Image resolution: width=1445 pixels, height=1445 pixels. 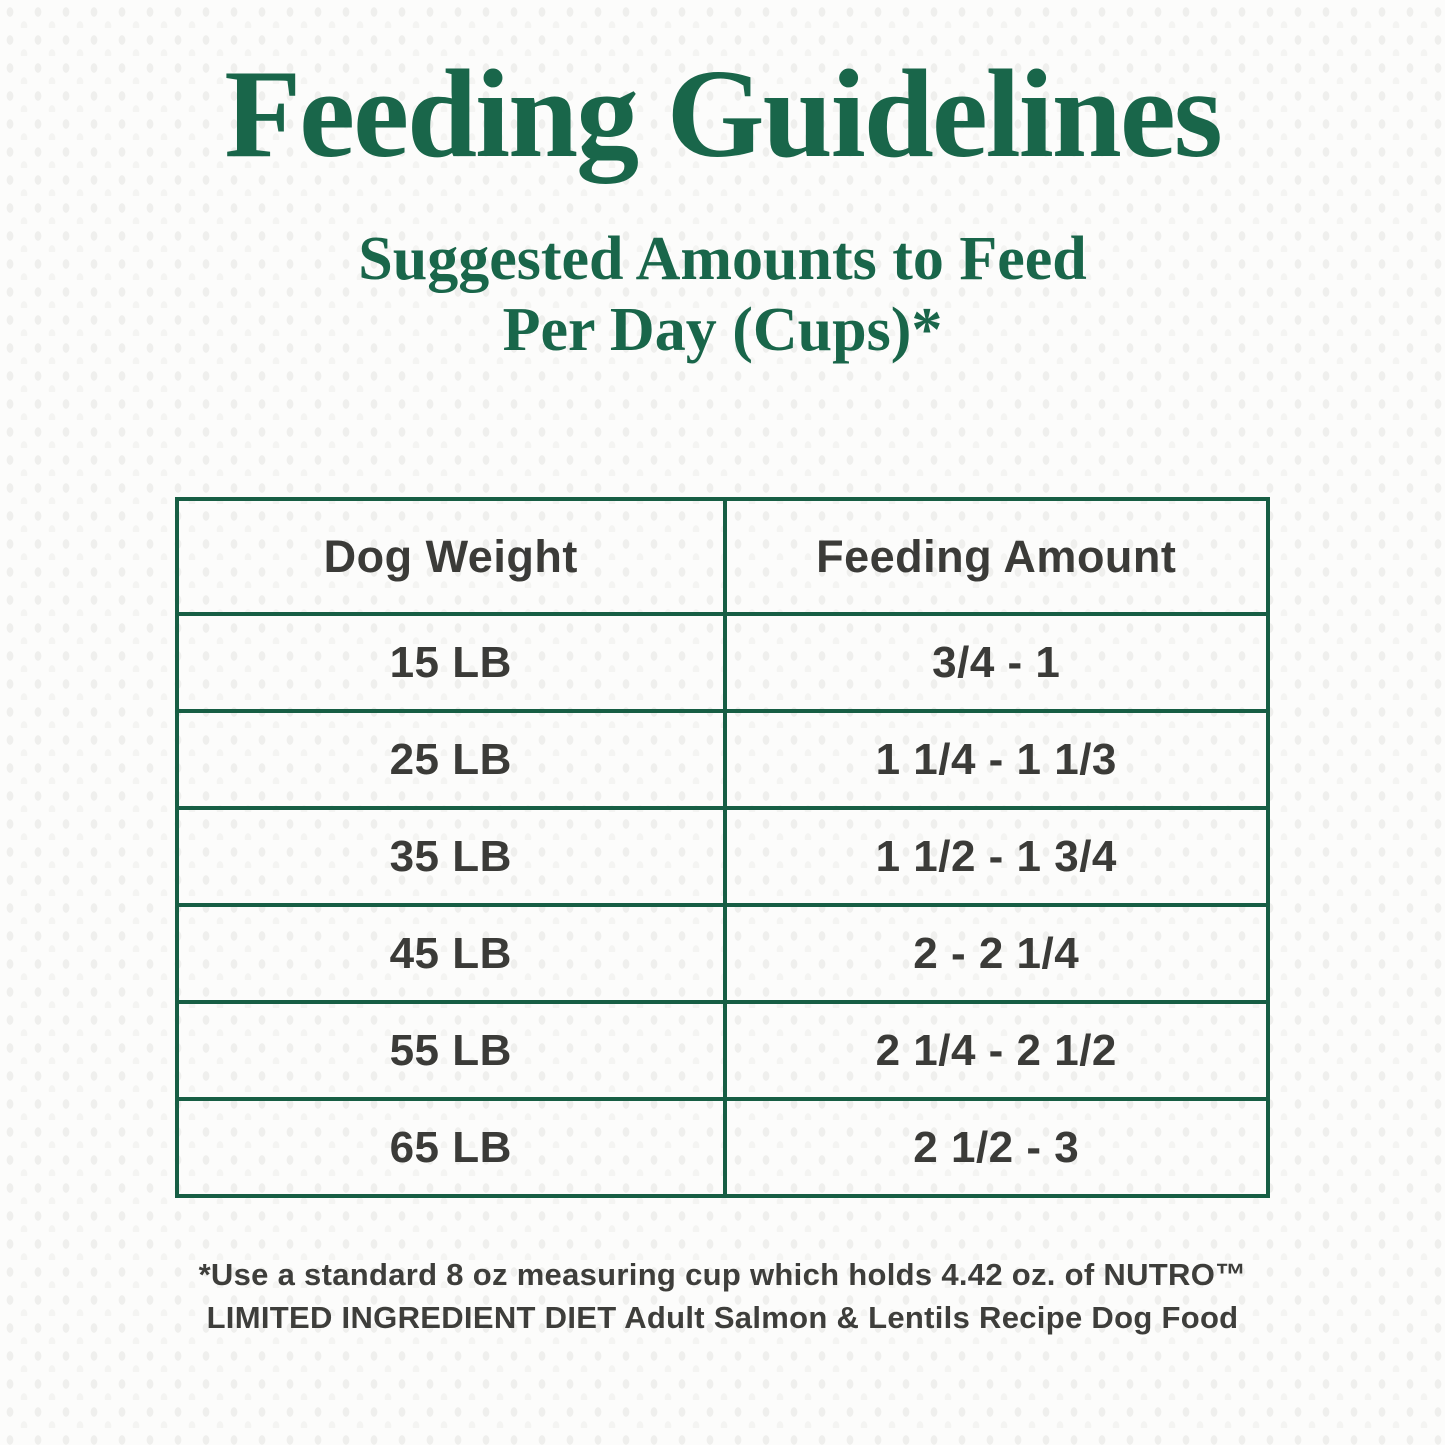 What do you see at coordinates (451, 951) in the screenshot?
I see `table-cell-weight: 45 LB` at bounding box center [451, 951].